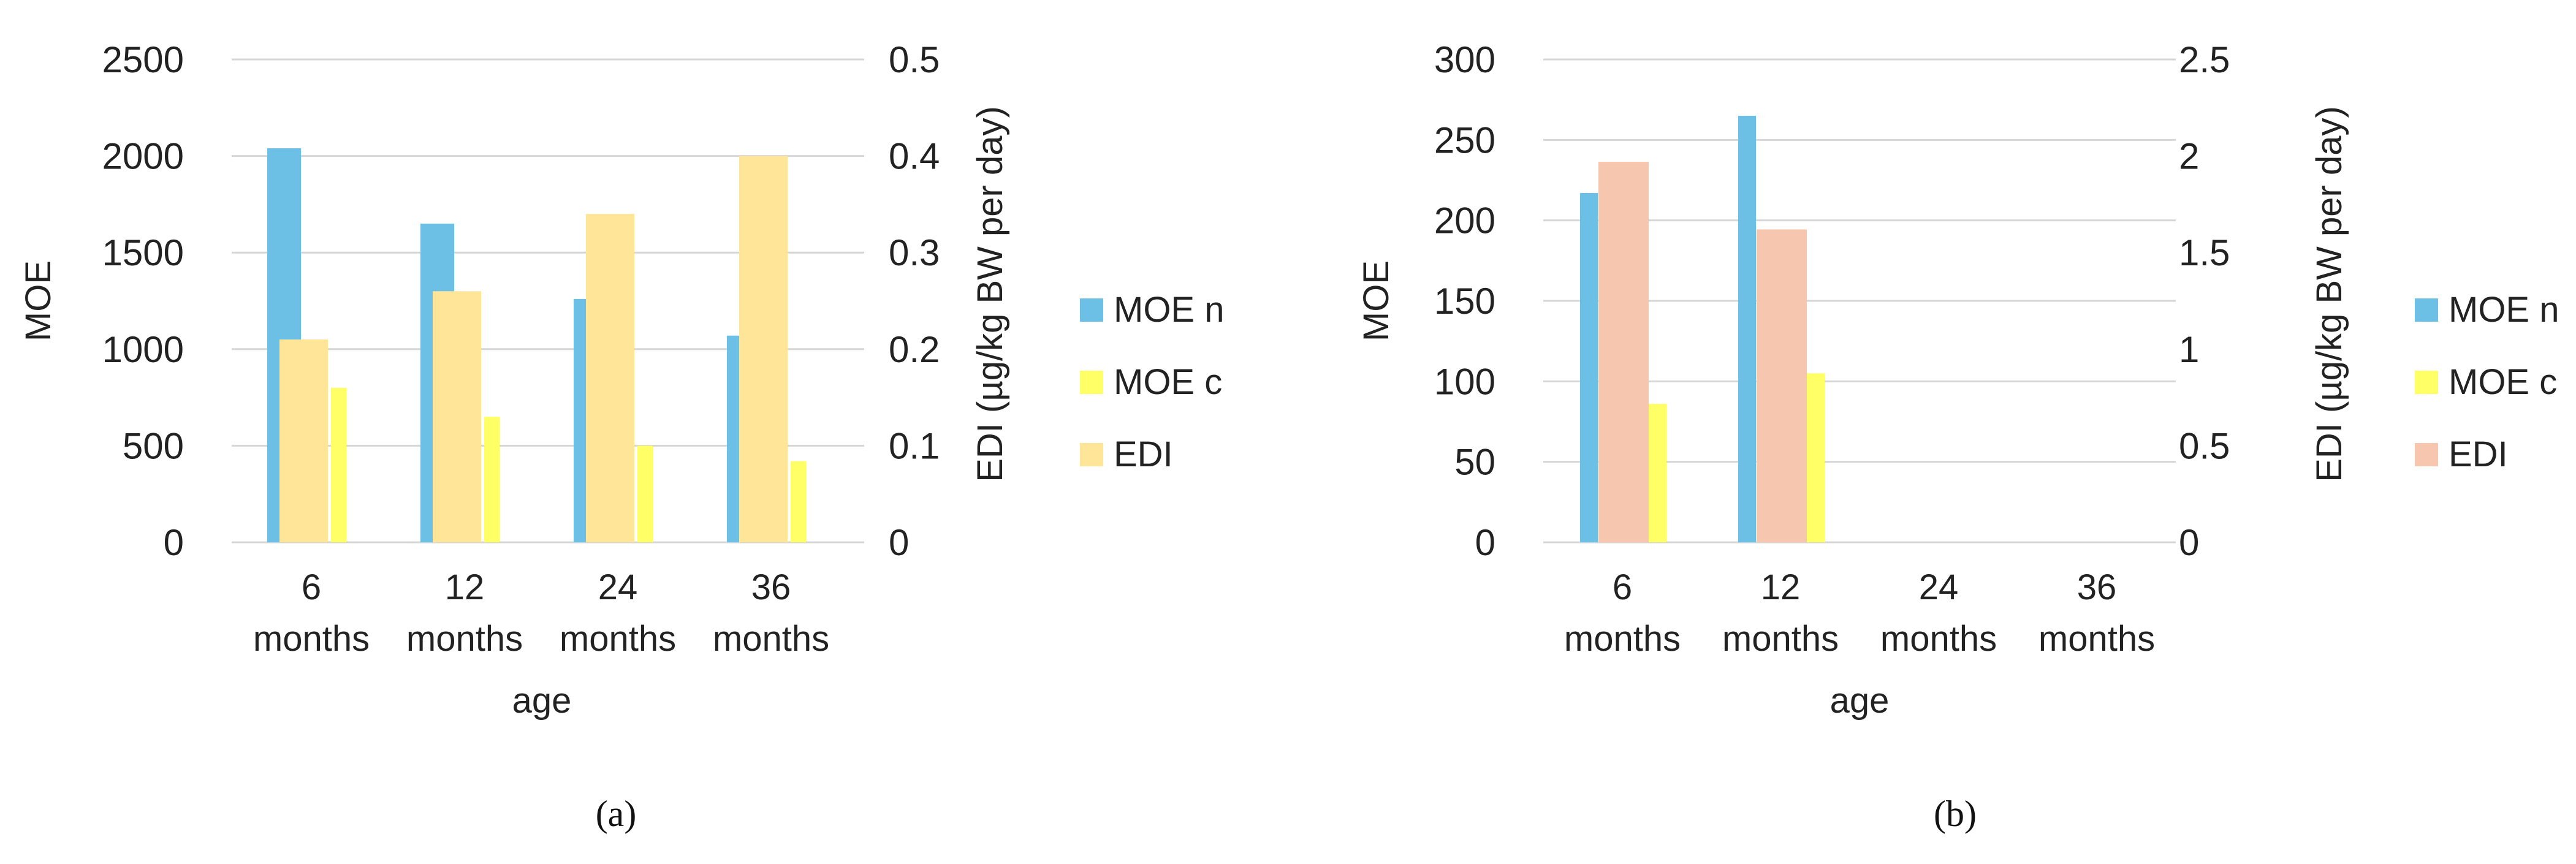 Image resolution: width=2576 pixels, height=864 pixels. What do you see at coordinates (914, 349) in the screenshot?
I see `y2-tick-label: 0.2` at bounding box center [914, 349].